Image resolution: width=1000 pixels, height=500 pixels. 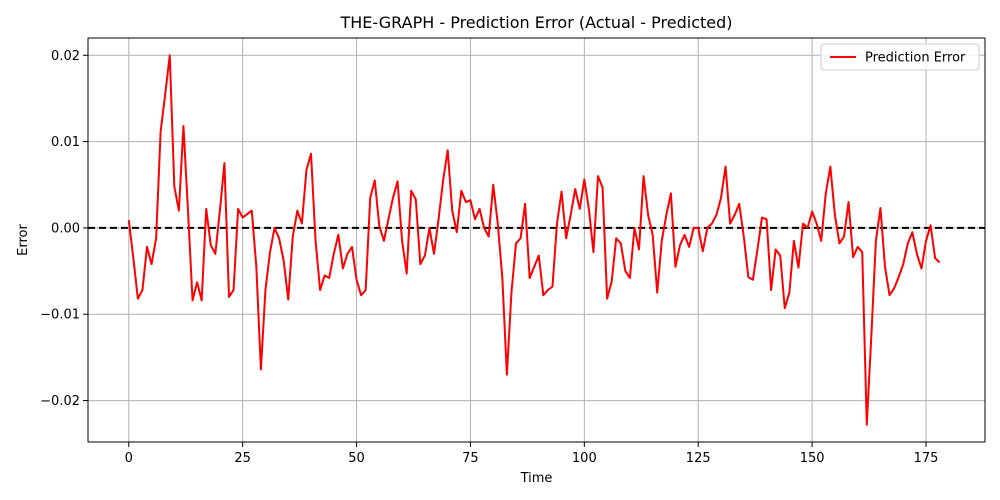 I want to click on y-tick-label: 0.00, so click(x=65, y=228).